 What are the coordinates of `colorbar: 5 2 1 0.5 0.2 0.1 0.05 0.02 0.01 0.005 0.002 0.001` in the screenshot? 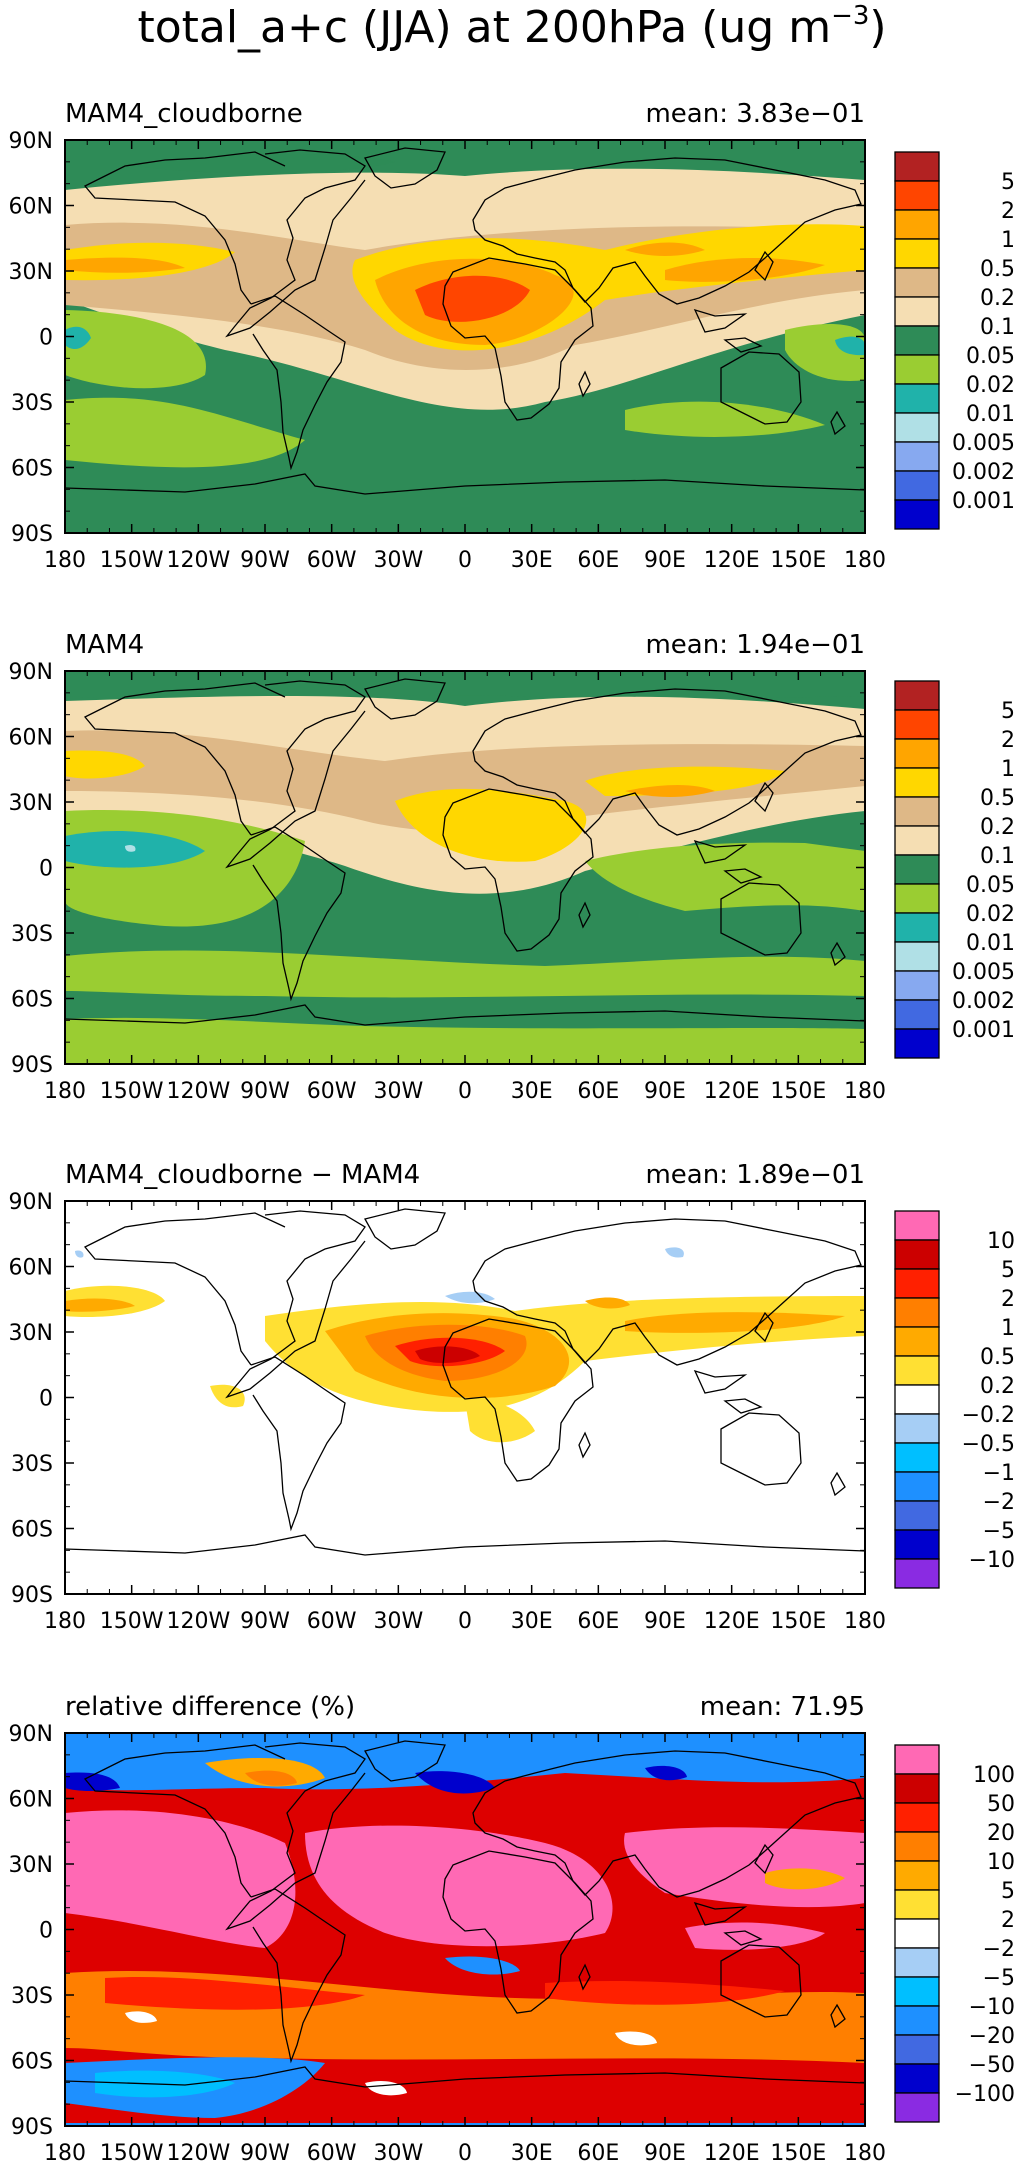 It's located at (954, 869).